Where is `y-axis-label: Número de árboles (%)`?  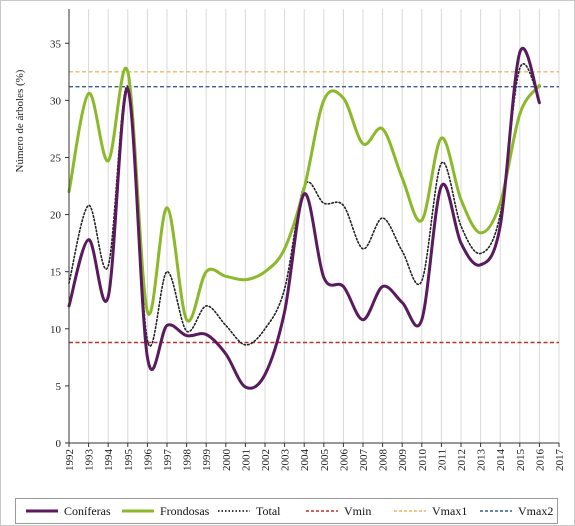 y-axis-label: Número de árboles (%) is located at coordinates (20, 120).